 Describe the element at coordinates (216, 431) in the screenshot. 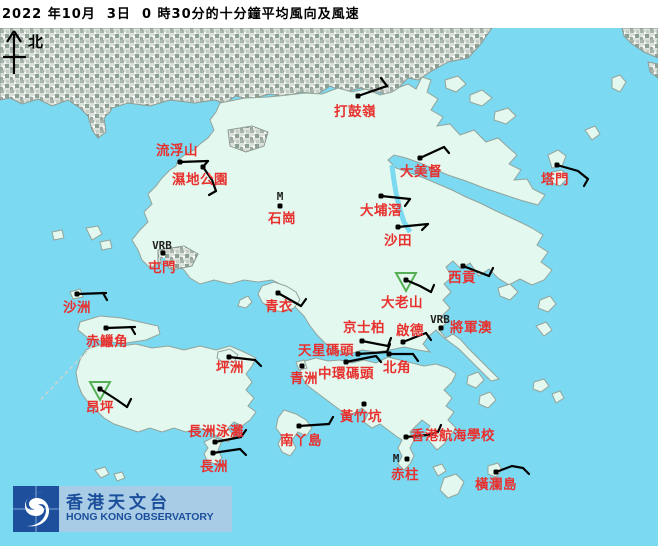

I see `station-name-label: 長洲泳灘` at that location.